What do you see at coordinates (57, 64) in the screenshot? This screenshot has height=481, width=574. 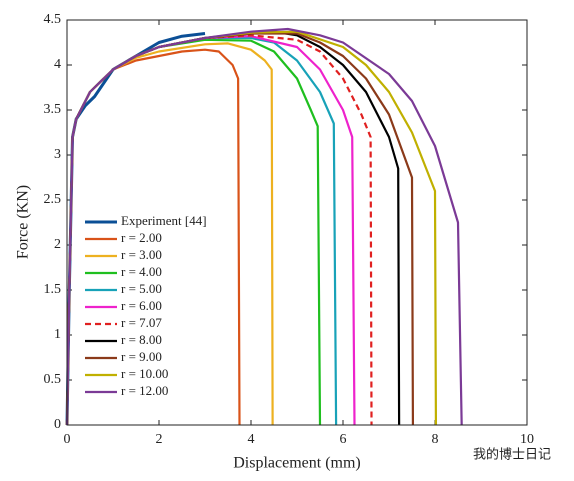 I see `y-tick-label: 4` at bounding box center [57, 64].